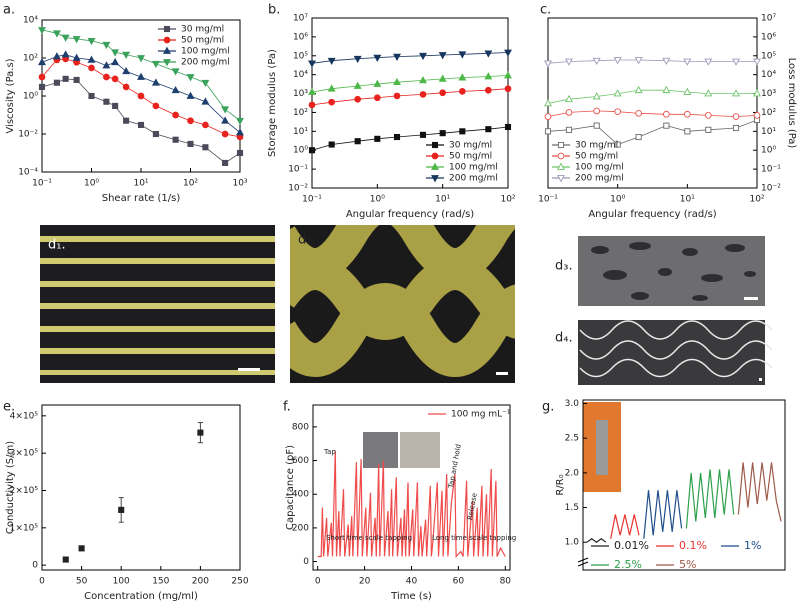  I want to click on y-tick-label: 2×10⁵, so click(24, 491).